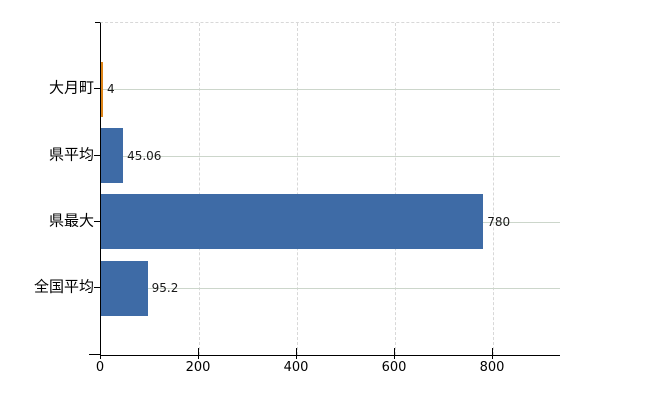  What do you see at coordinates (95, 354) in the screenshot?
I see `x-axis-left-overhang` at bounding box center [95, 354].